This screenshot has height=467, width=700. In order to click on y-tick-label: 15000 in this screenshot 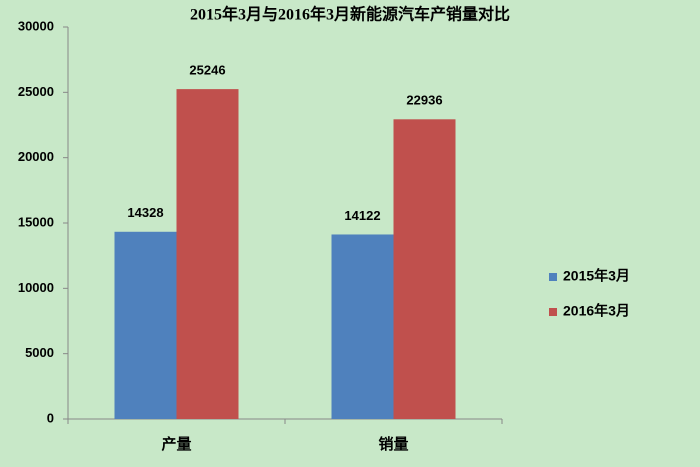, I will do `click(36, 221)`.